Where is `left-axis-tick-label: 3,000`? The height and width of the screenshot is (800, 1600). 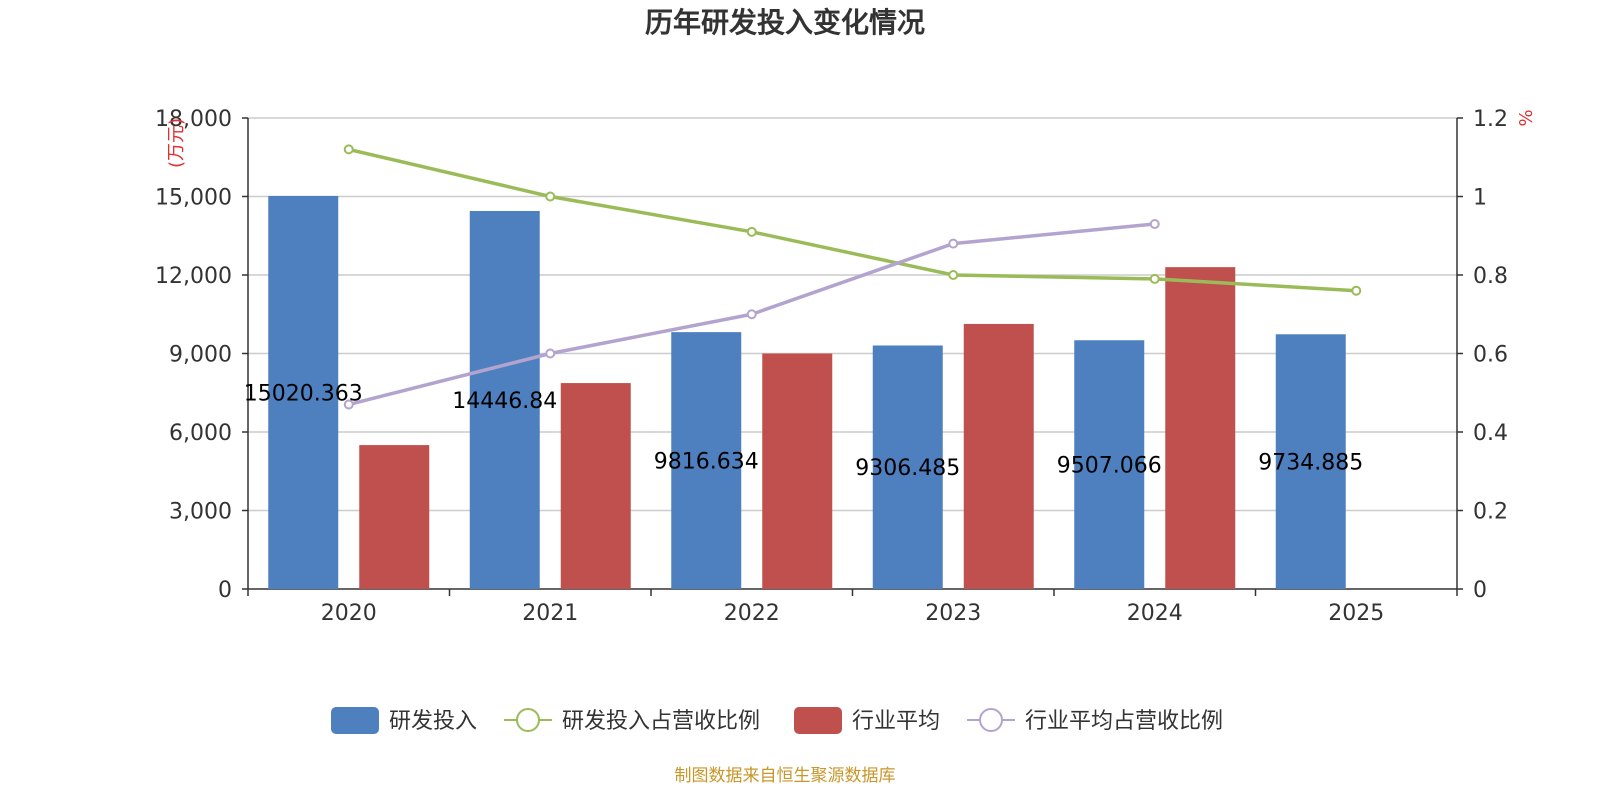
left-axis-tick-label: 3,000 is located at coordinates (200, 512).